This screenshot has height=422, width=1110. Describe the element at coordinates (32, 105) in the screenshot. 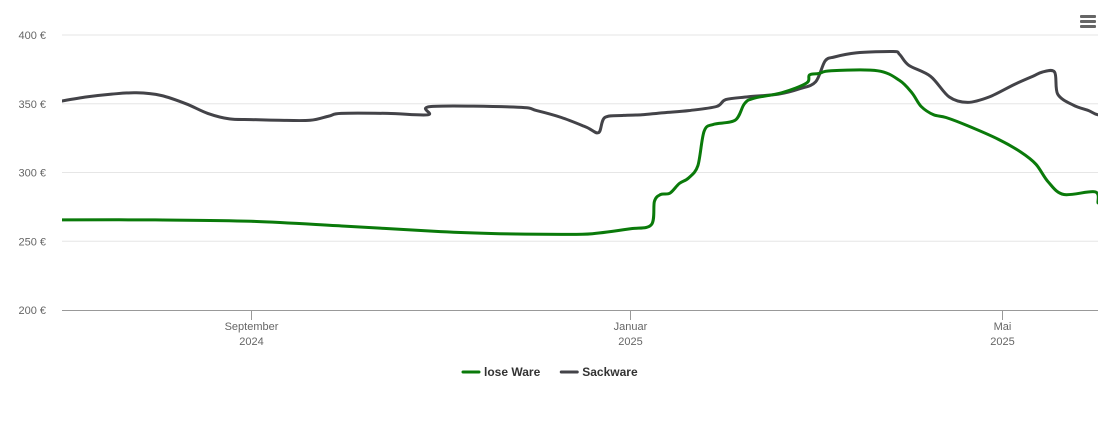

I see `y-tick-label: 350 €` at that location.